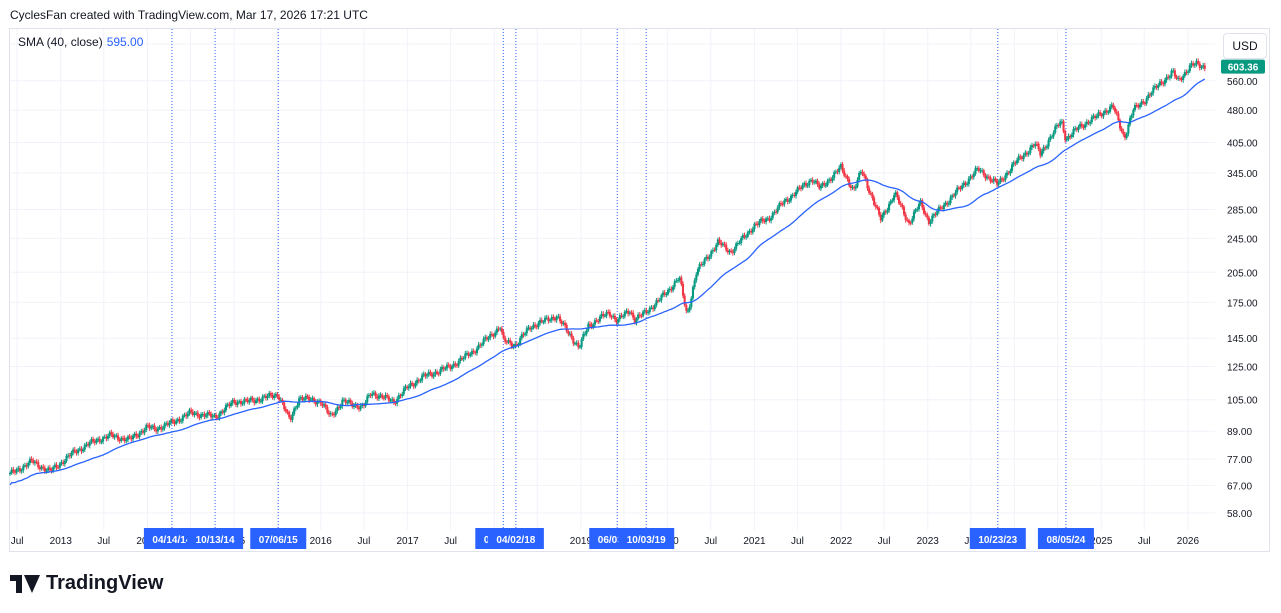  I want to click on currency-button: USD, so click(1245, 46).